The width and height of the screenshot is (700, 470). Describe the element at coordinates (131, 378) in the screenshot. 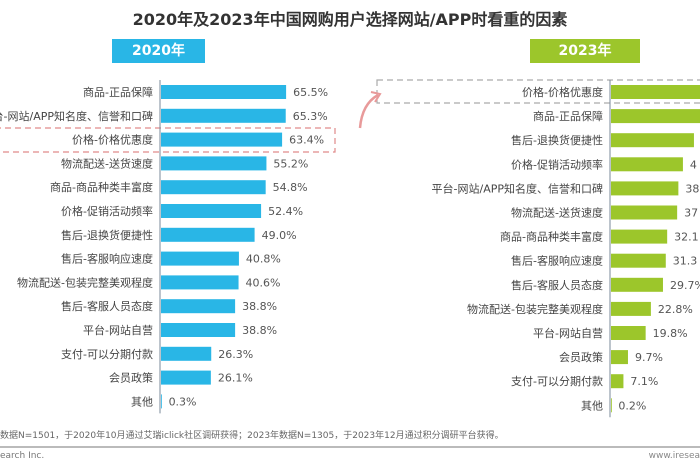

I see `category-label-2020: 会员政策` at that location.